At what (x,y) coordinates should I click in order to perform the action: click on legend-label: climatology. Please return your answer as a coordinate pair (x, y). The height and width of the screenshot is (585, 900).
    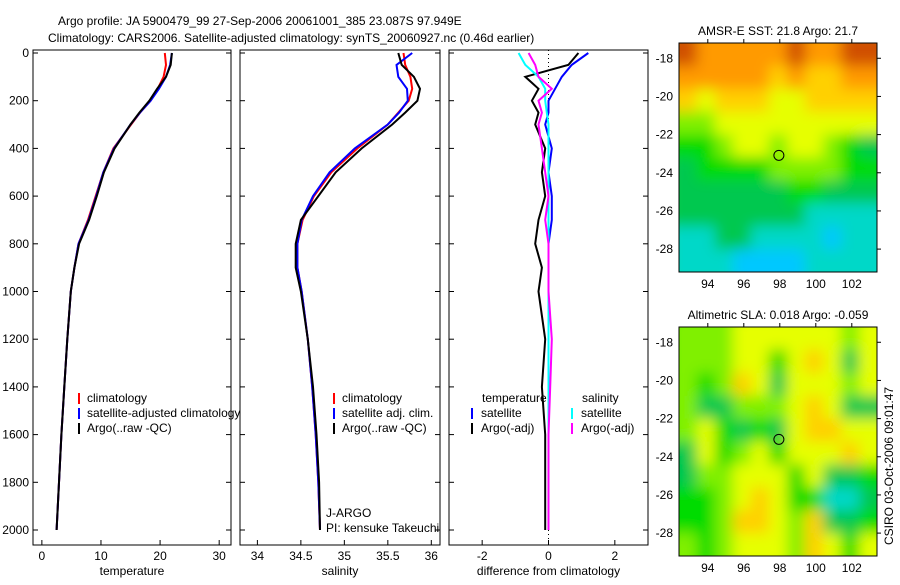
    Looking at the image, I should click on (372, 398).